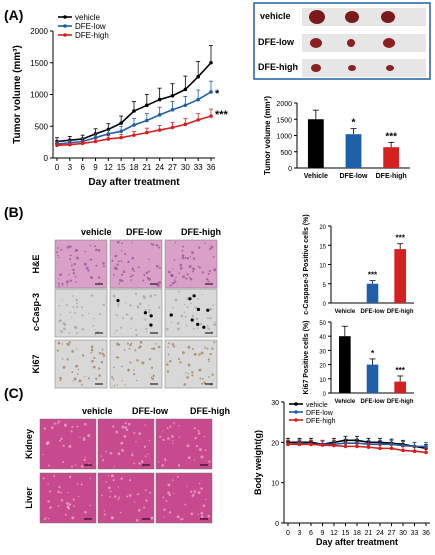 The image size is (435, 555). What do you see at coordinates (315, 143) in the screenshot?
I see `bar-vehicle` at bounding box center [315, 143].